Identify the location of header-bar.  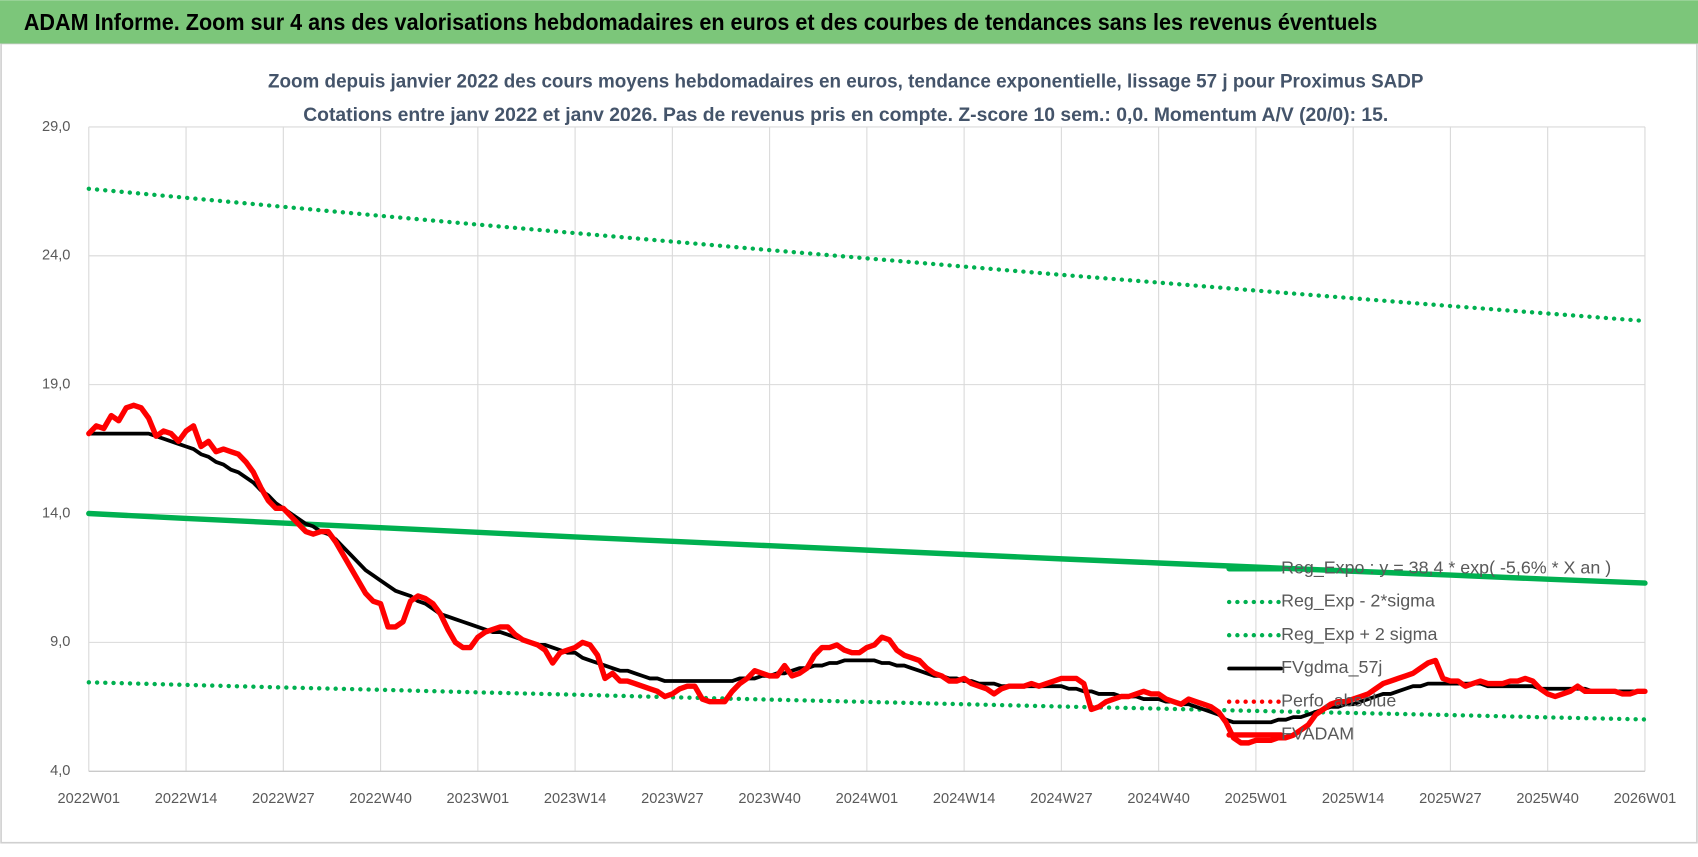
(849, 22).